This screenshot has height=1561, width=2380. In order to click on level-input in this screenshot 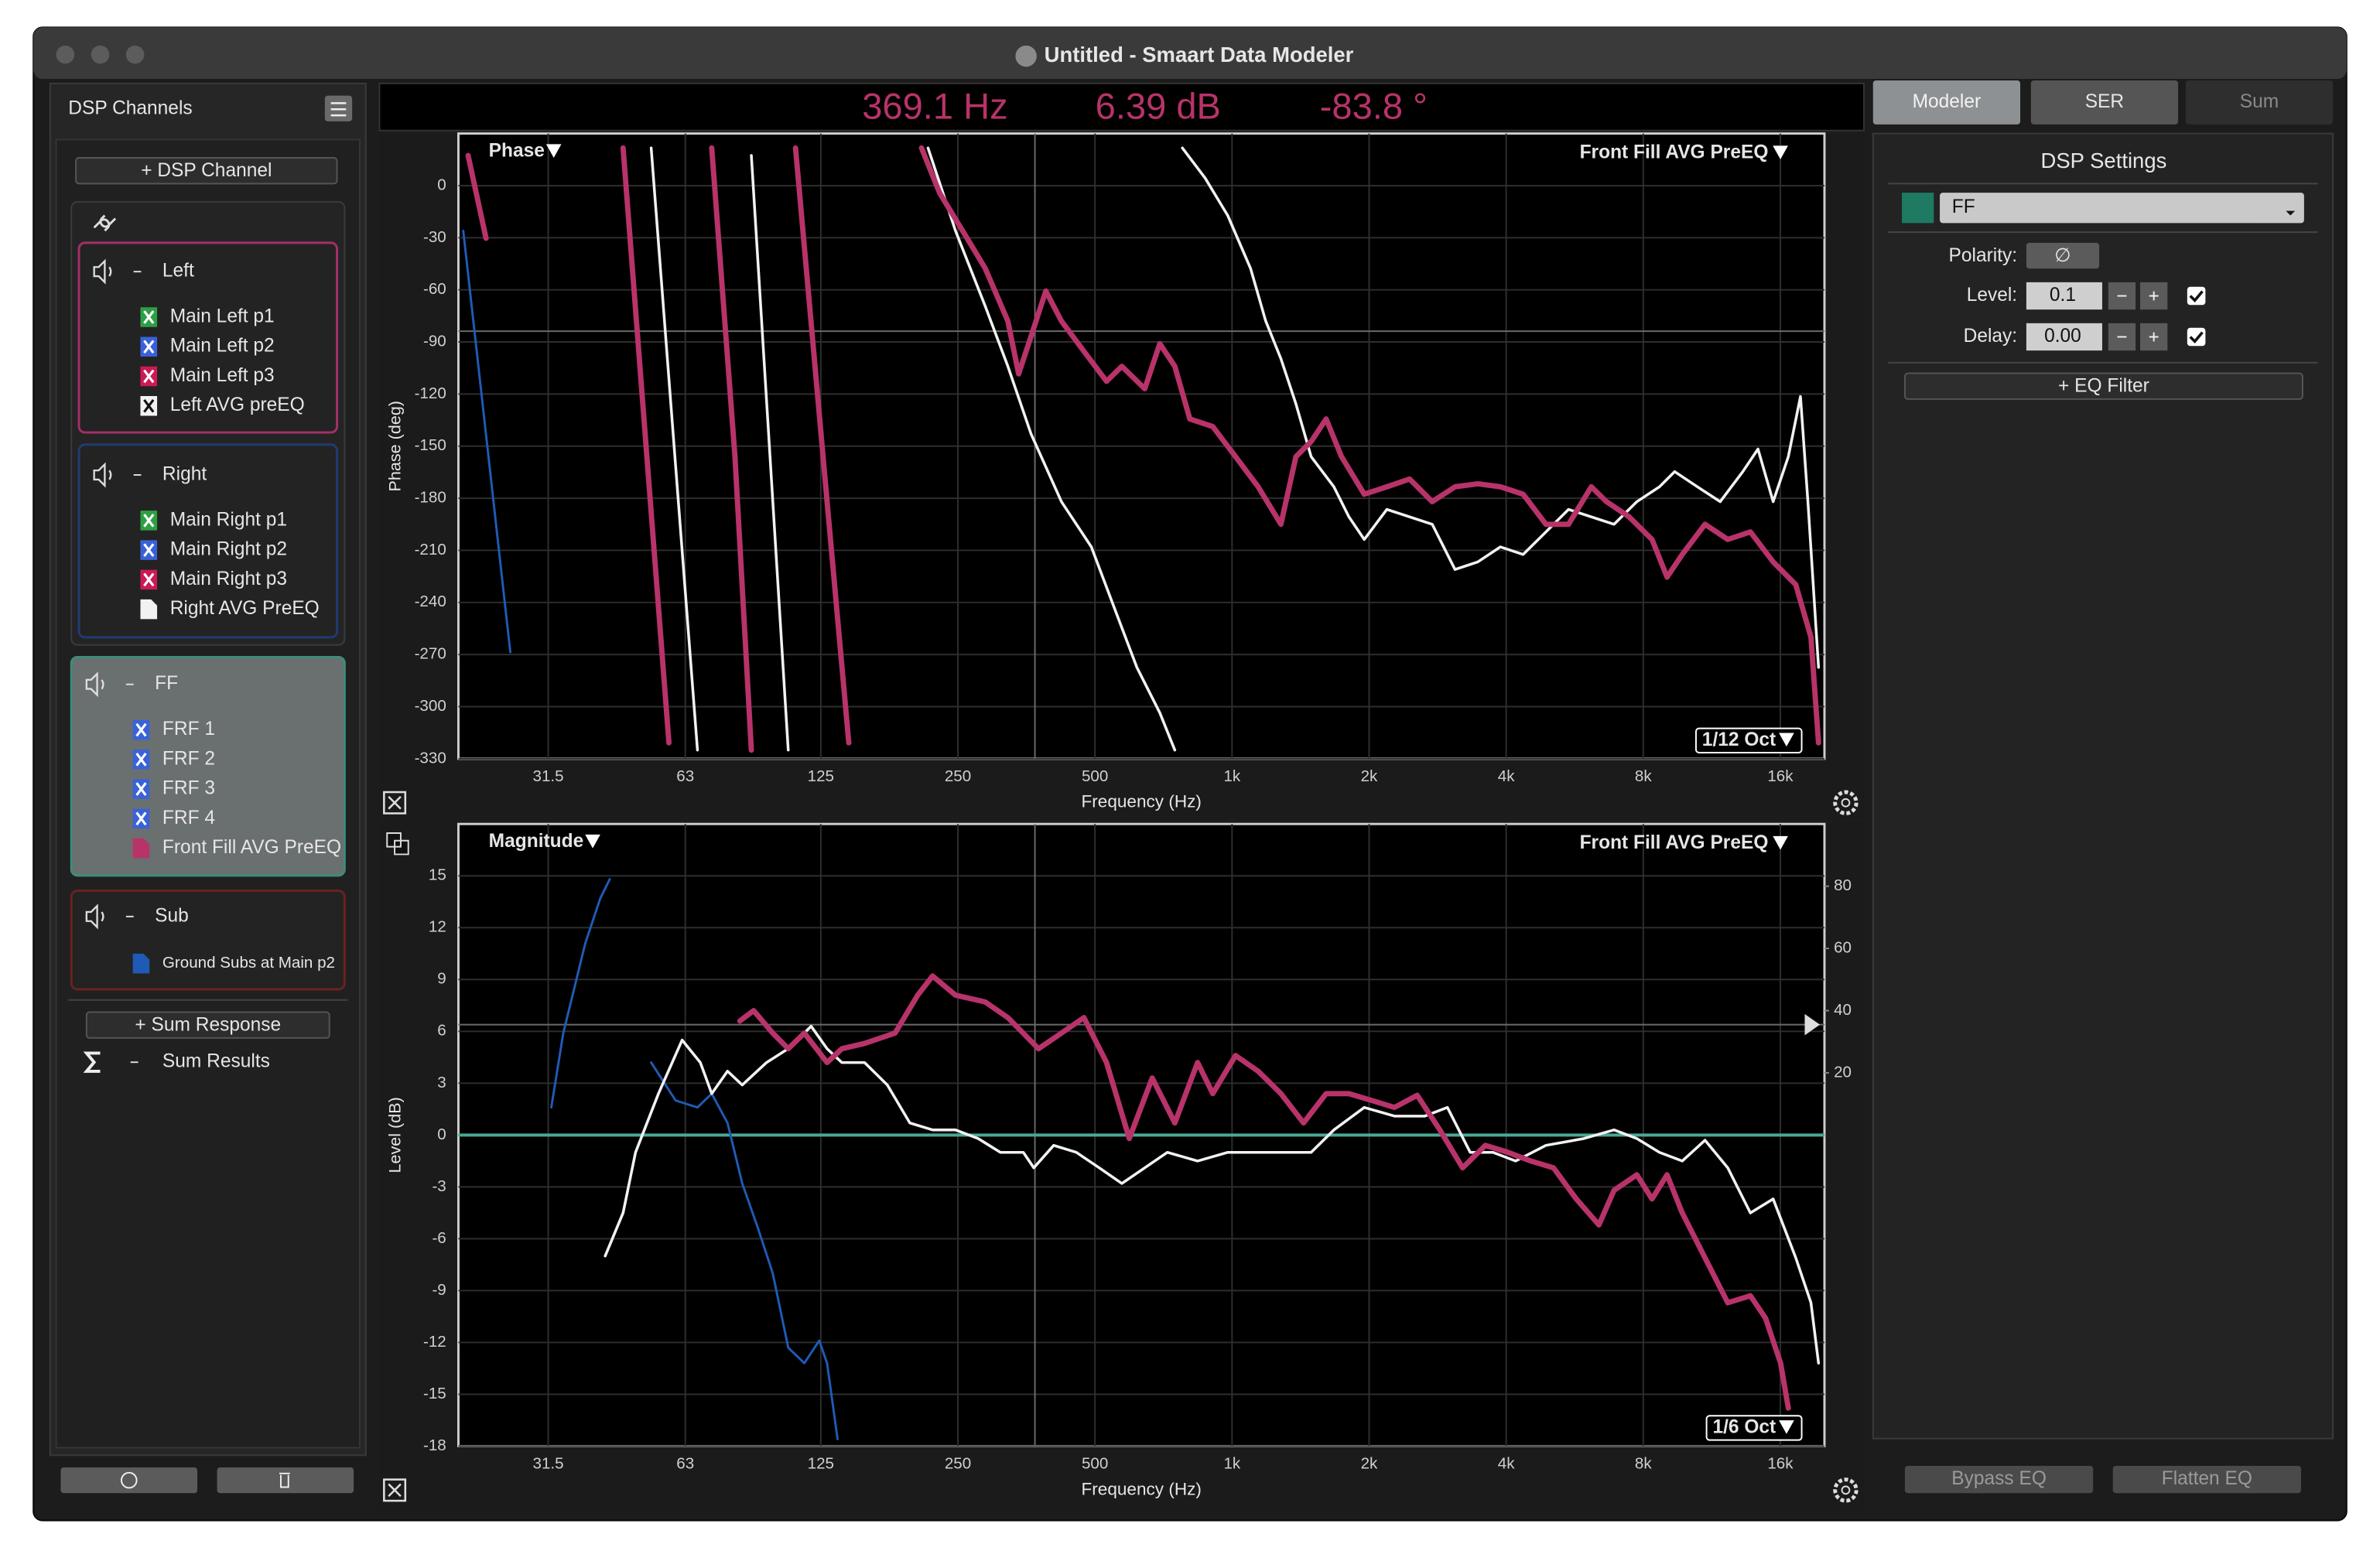, I will do `click(2064, 296)`.